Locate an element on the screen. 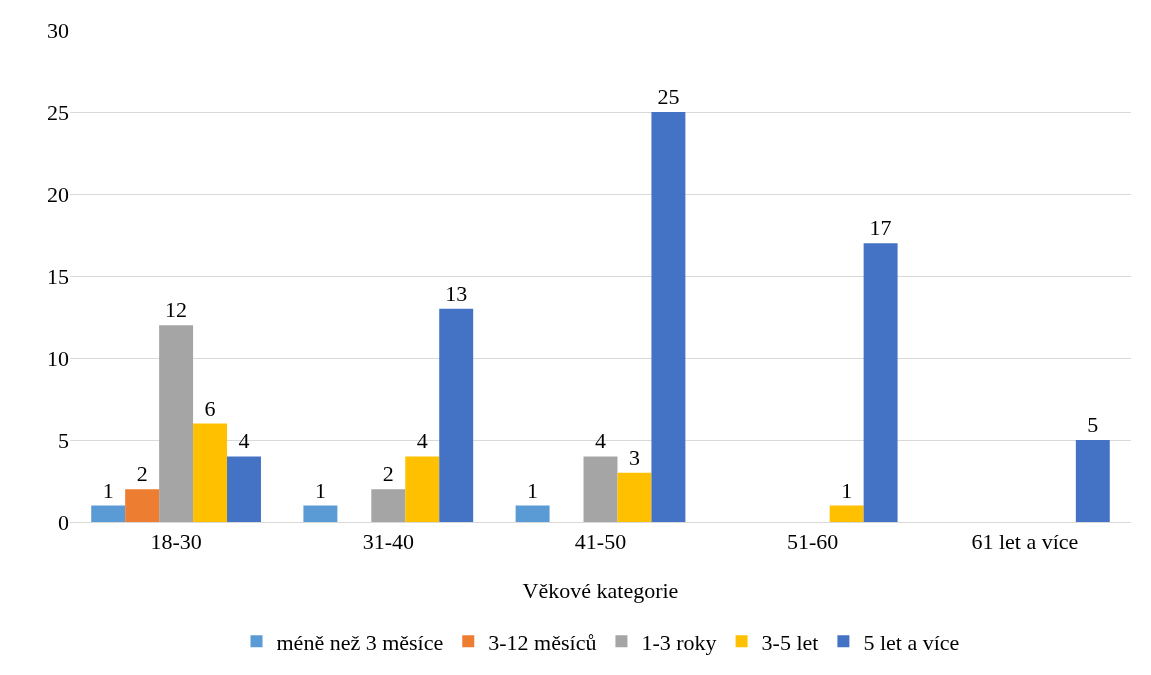 This screenshot has height=675, width=1151. y-tick-label: 10 is located at coordinates (58, 358).